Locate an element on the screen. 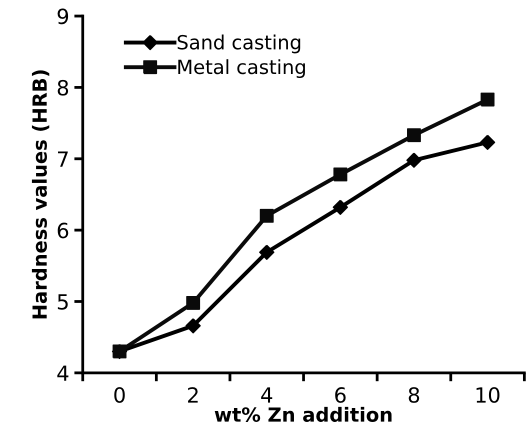 Image resolution: width=527 pixels, height=446 pixels. x-tick-label: 8 is located at coordinates (414, 395).